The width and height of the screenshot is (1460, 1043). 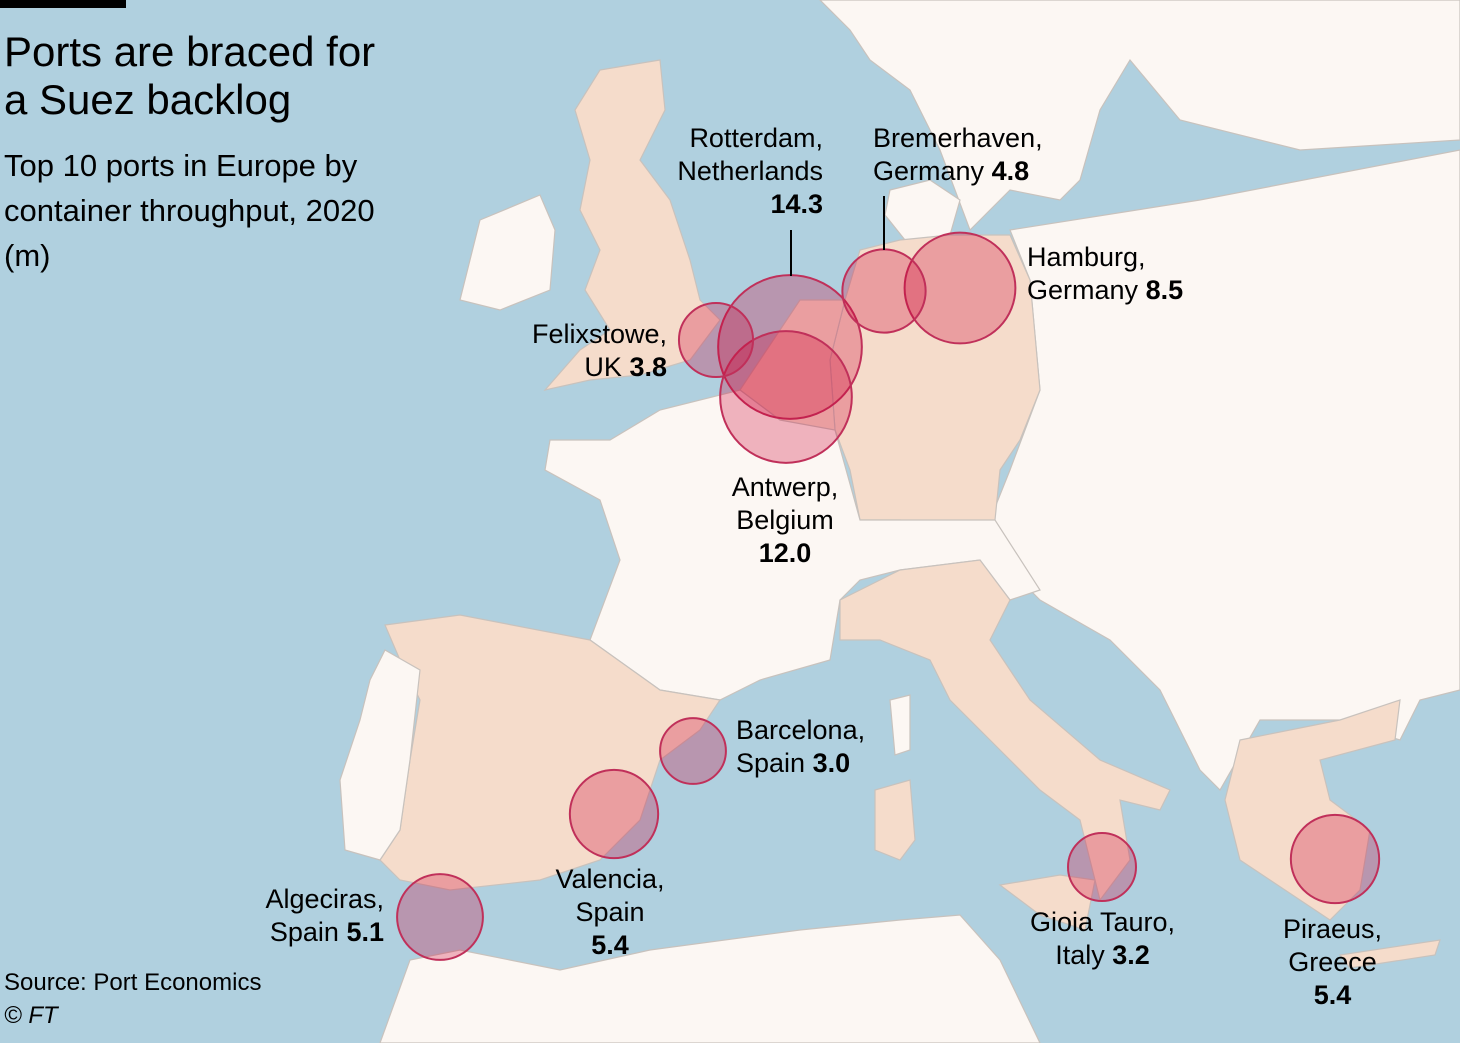 I want to click on land-scandinavia, so click(x=1139, y=116).